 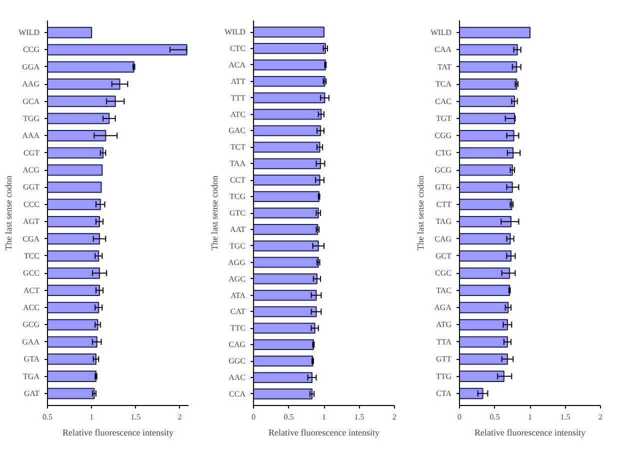 I want to click on y-tick-label: TAA, so click(x=238, y=163).